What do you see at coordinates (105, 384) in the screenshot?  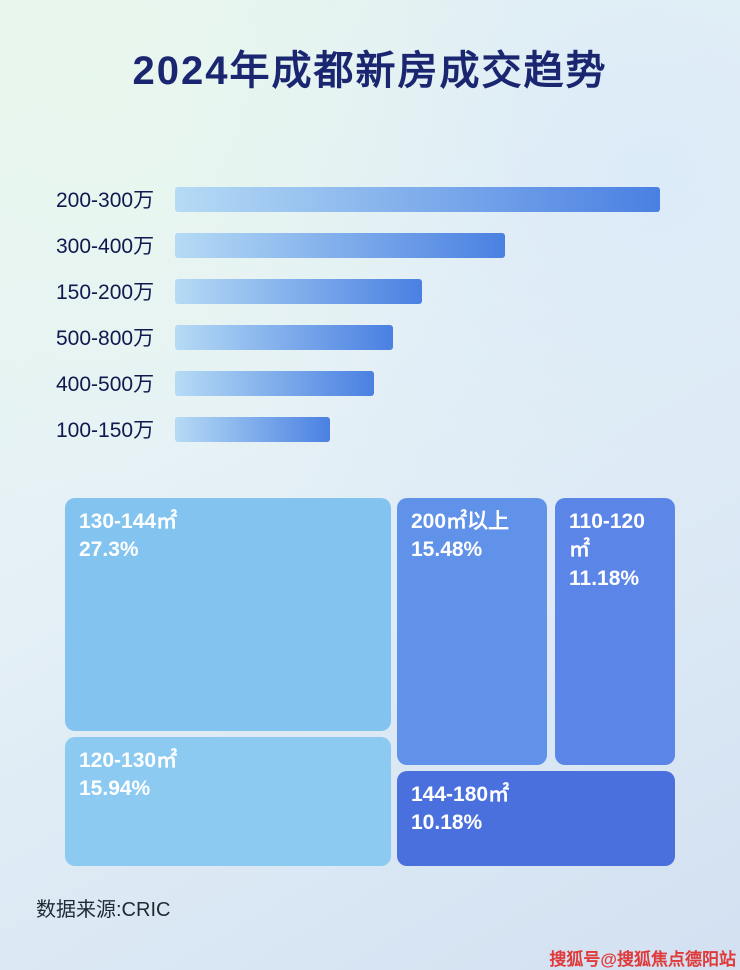 I see `bar-label: 400-500万` at bounding box center [105, 384].